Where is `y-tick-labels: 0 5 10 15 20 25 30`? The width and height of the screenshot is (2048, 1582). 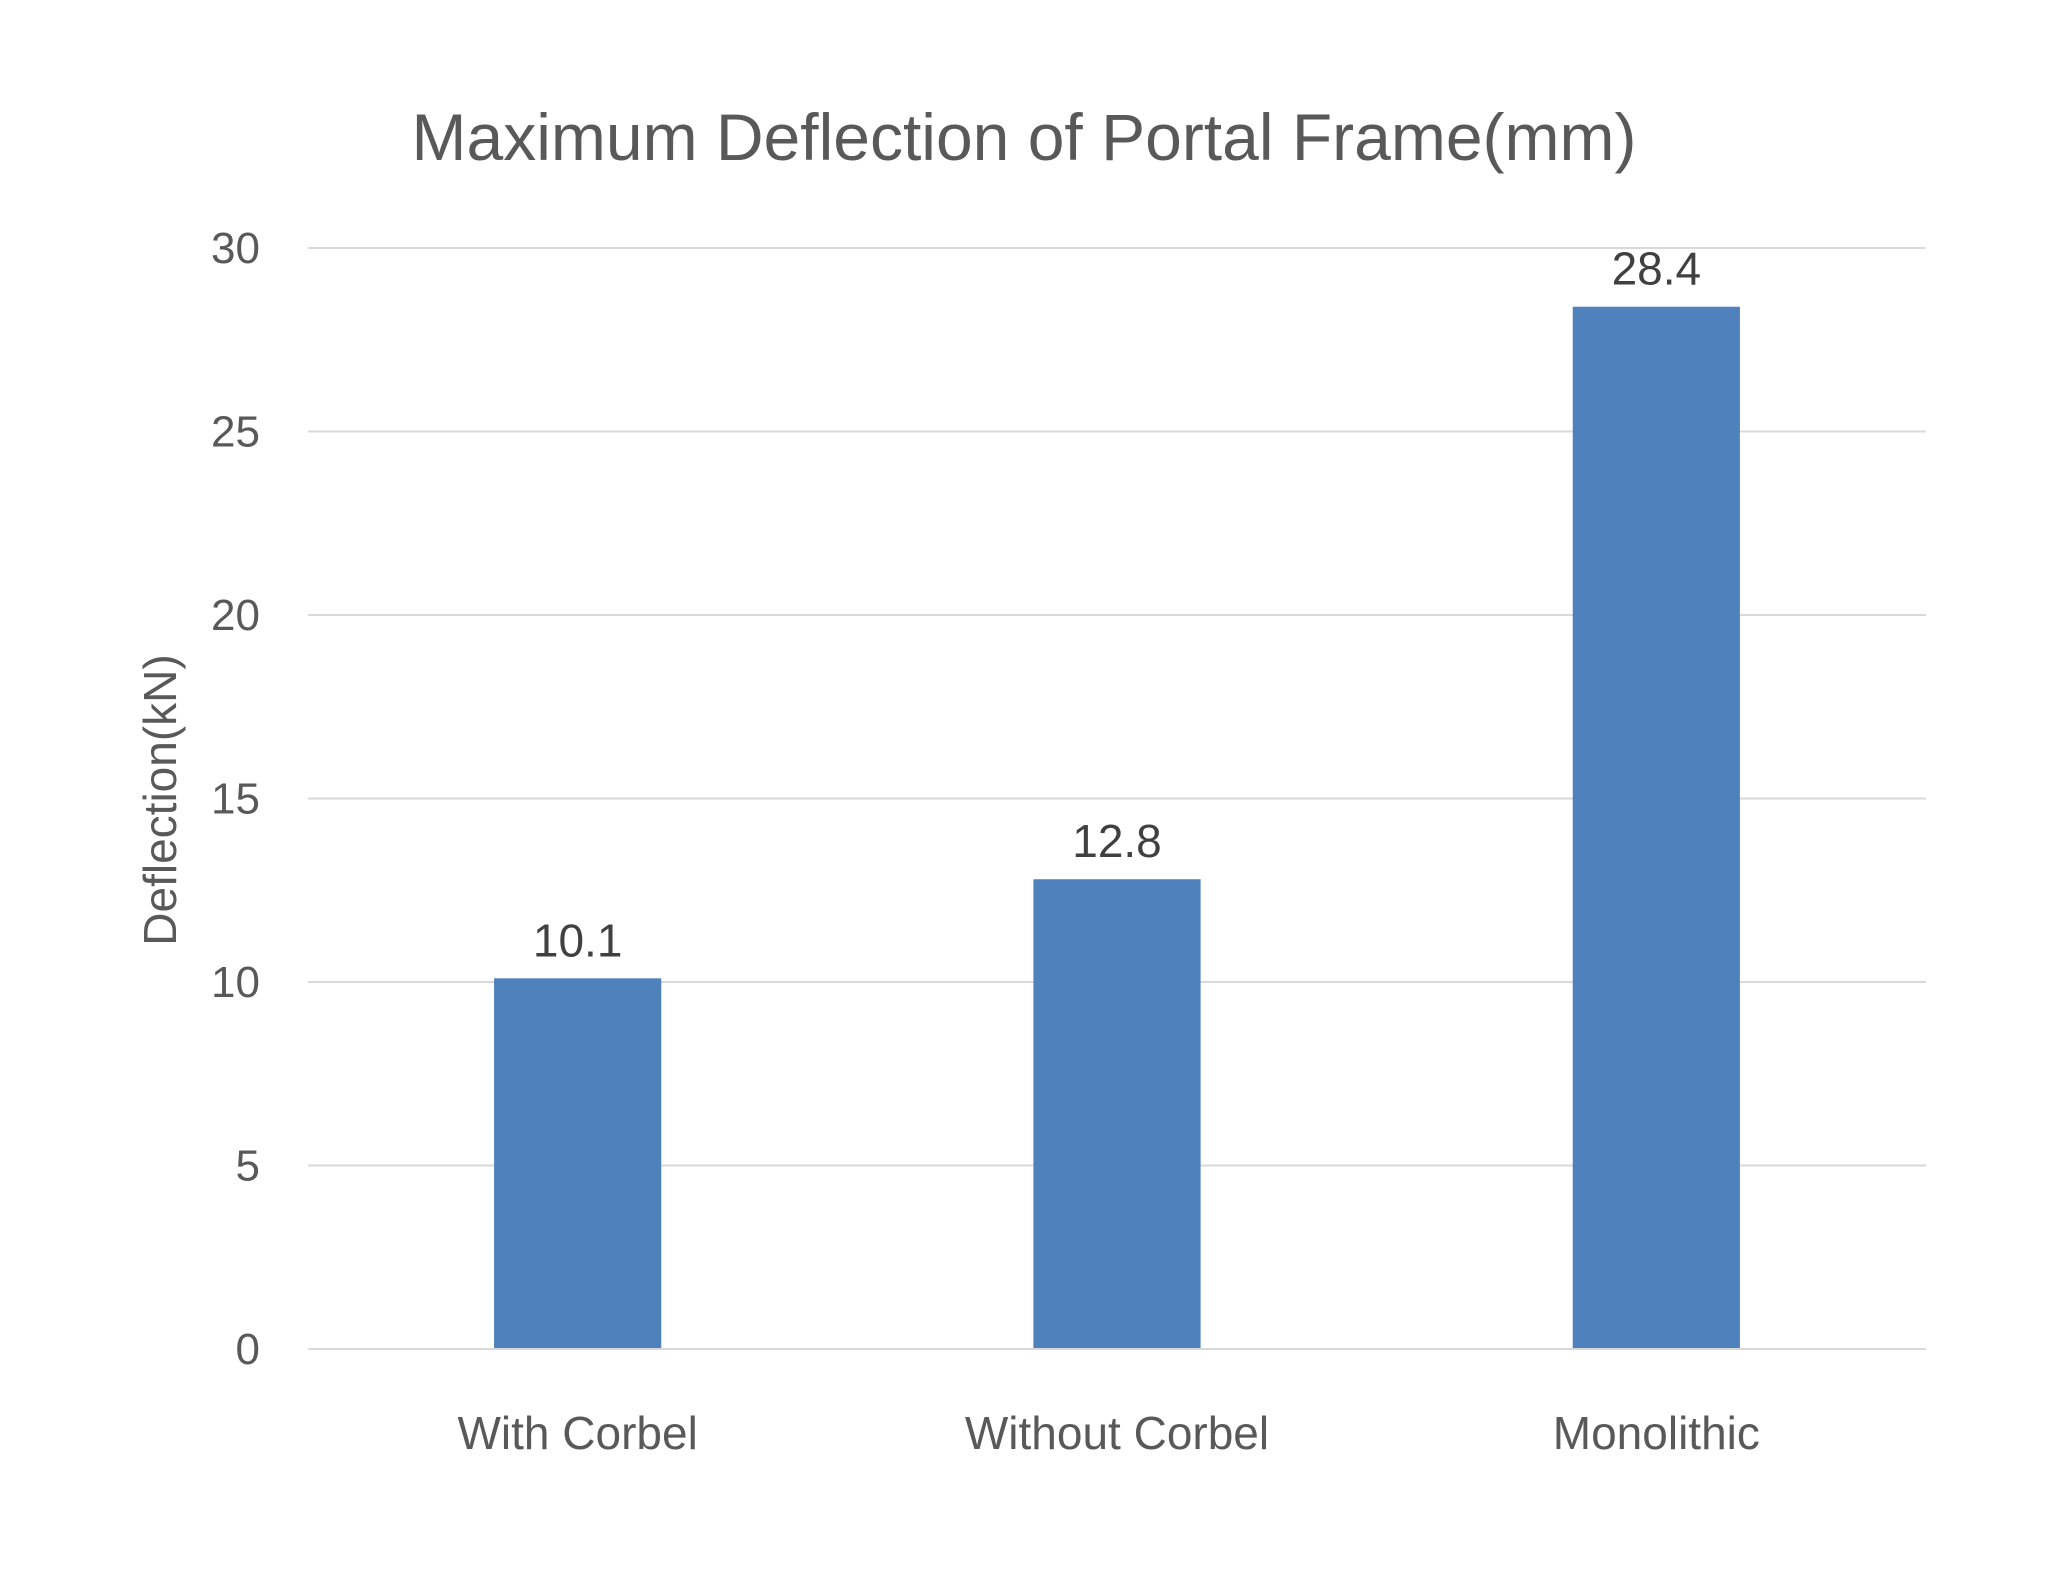 y-tick-labels: 0 5 10 15 20 25 30 is located at coordinates (235, 799).